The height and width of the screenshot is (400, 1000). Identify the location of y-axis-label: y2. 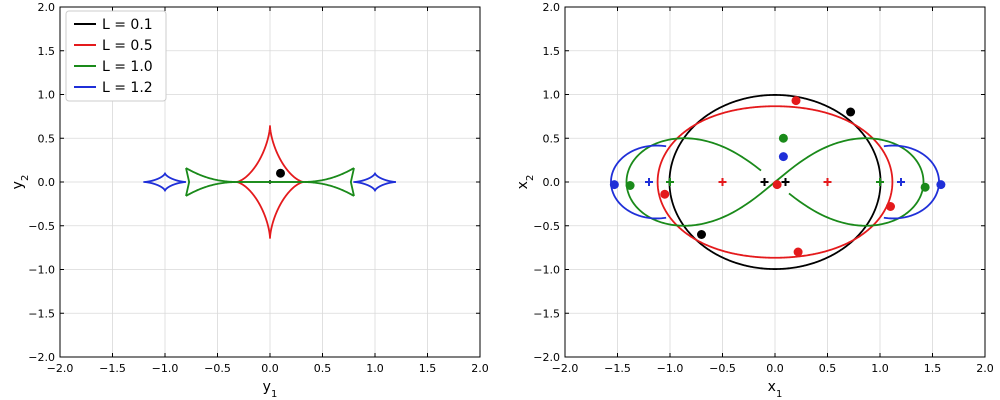
(20, 182).